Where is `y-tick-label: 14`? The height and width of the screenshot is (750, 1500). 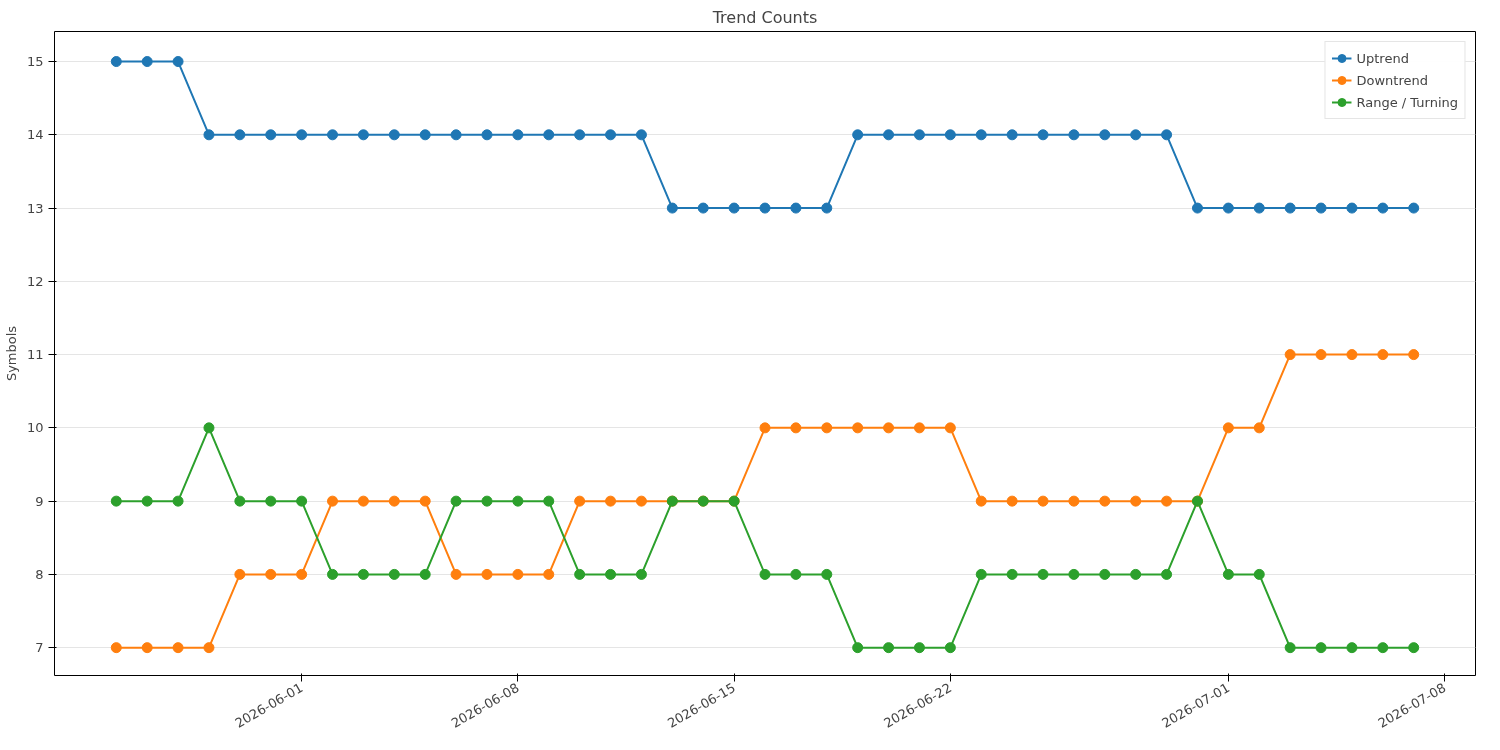
y-tick-label: 14 is located at coordinates (35, 135).